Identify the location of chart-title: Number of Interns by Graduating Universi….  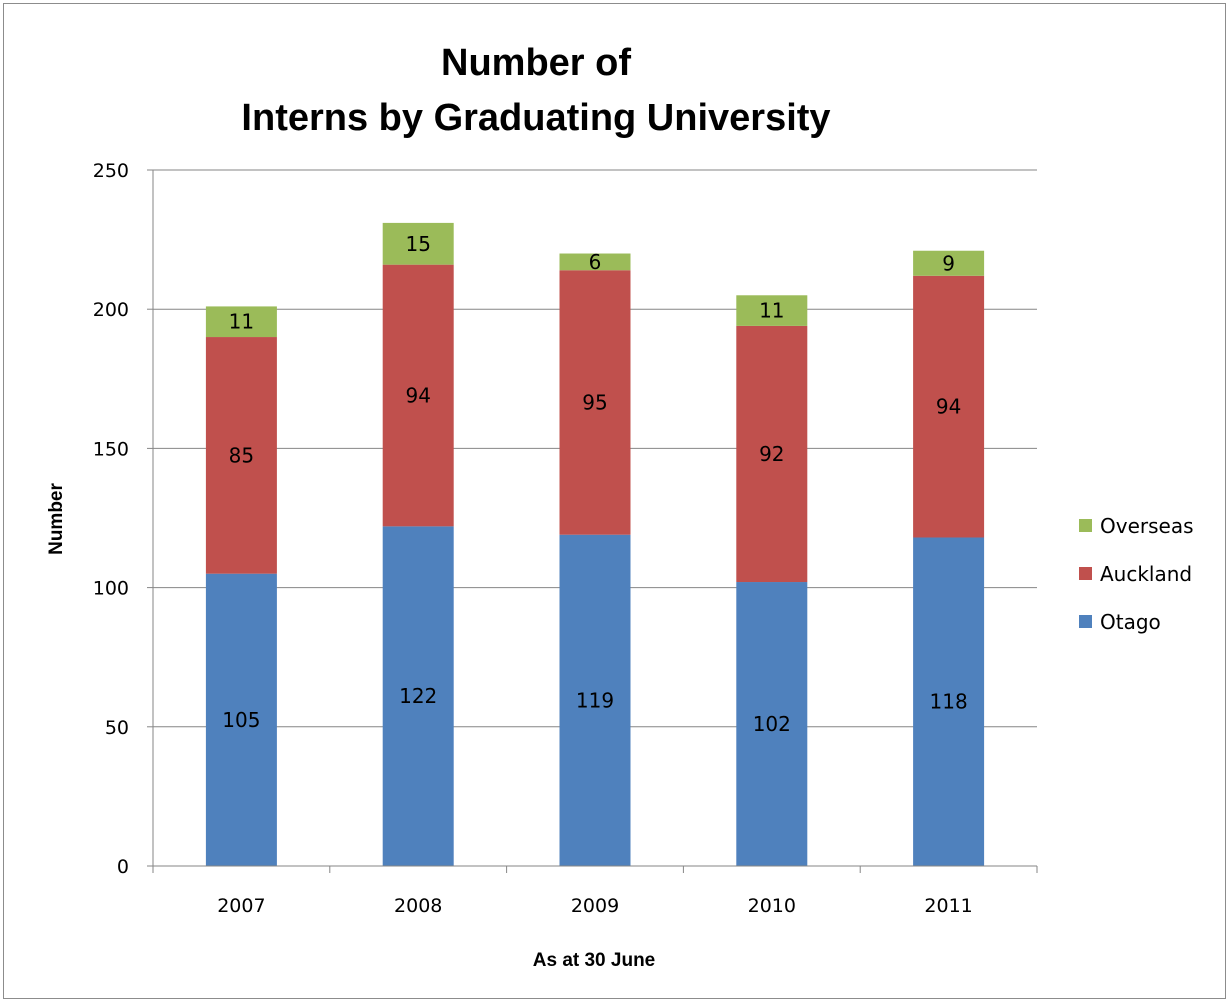
(535, 90).